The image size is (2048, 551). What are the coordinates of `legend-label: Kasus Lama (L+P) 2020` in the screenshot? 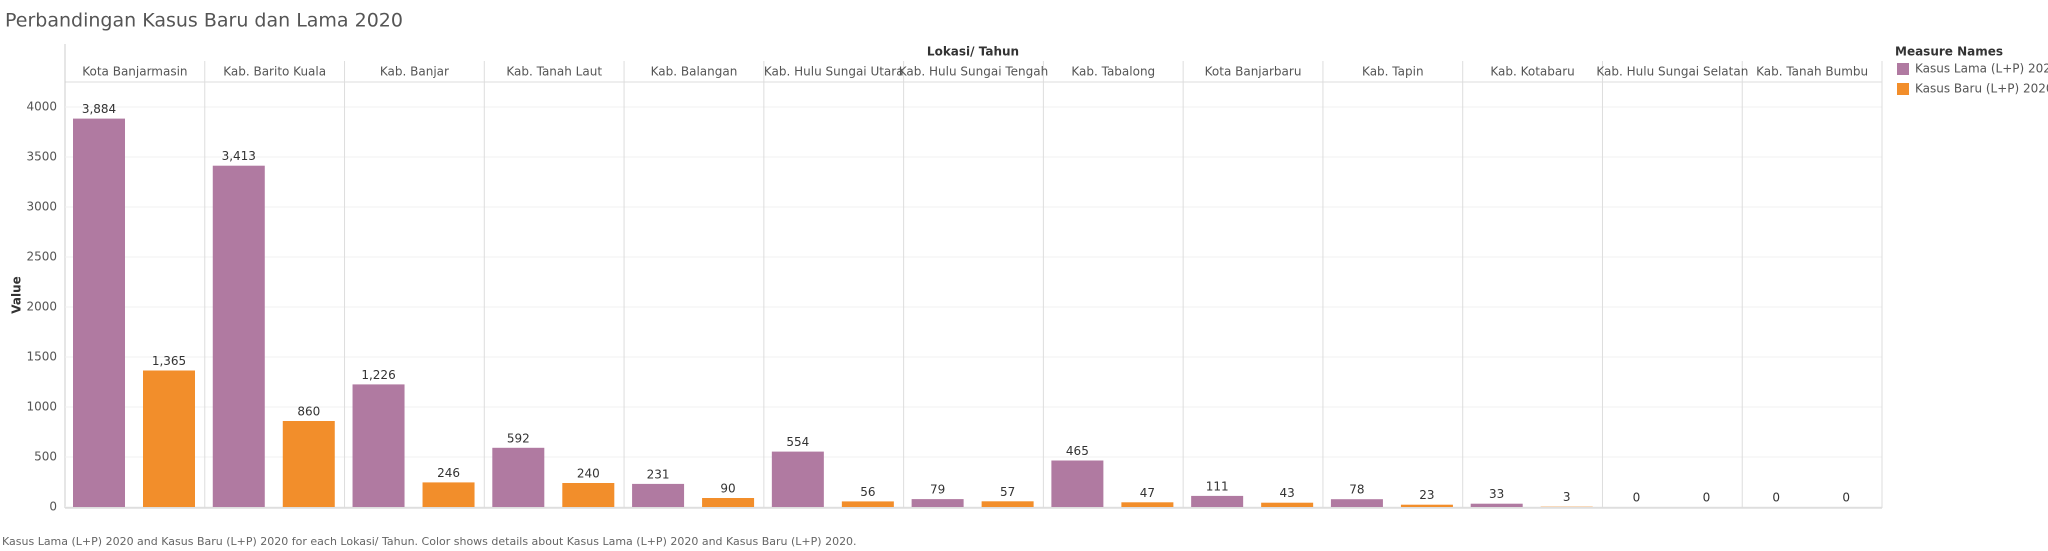 It's located at (1981, 69).